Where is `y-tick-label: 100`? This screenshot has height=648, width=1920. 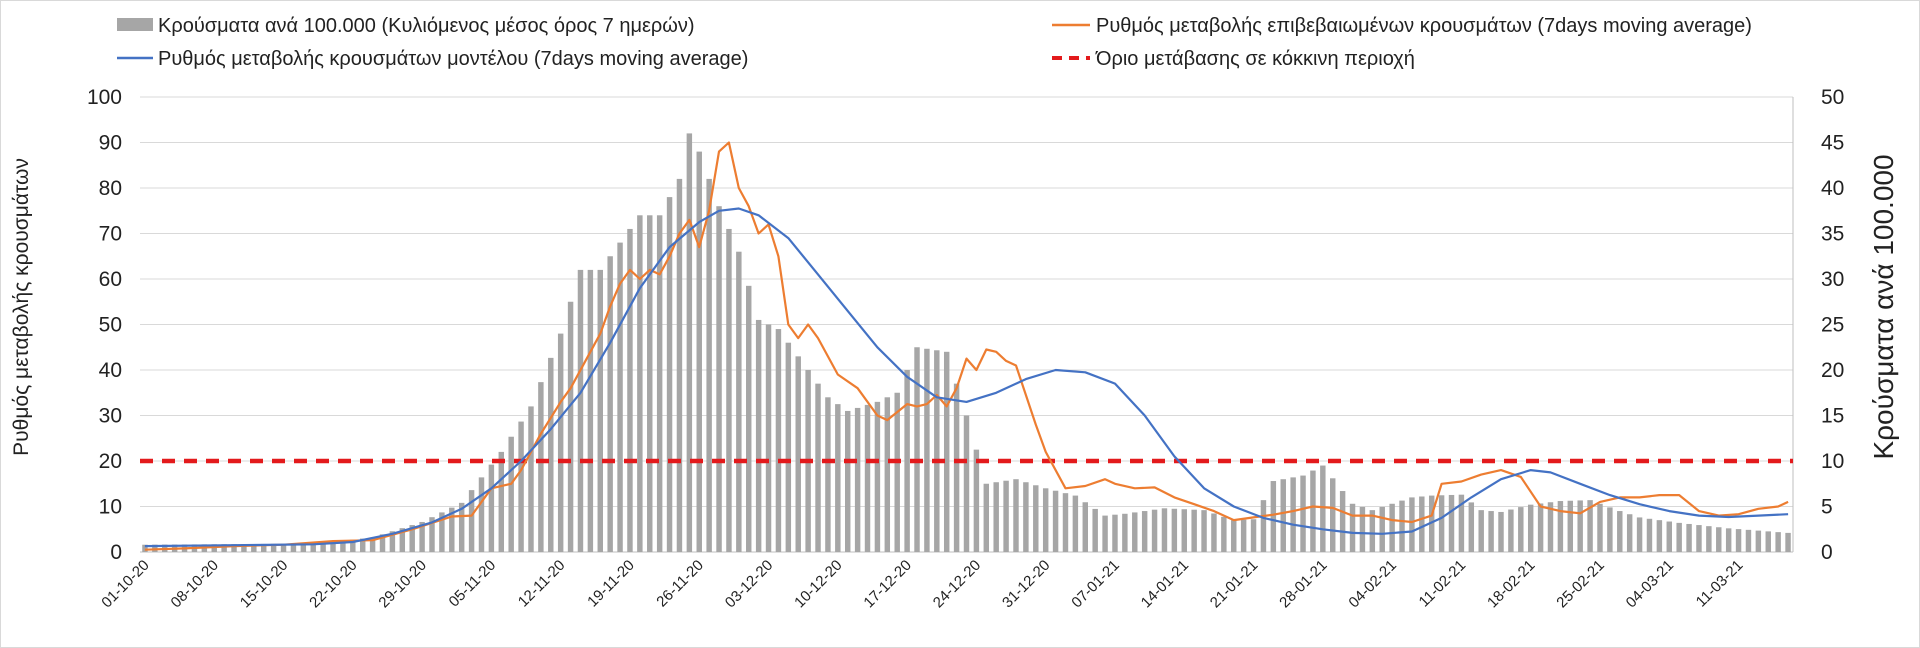
y-tick-label: 100 is located at coordinates (104, 97).